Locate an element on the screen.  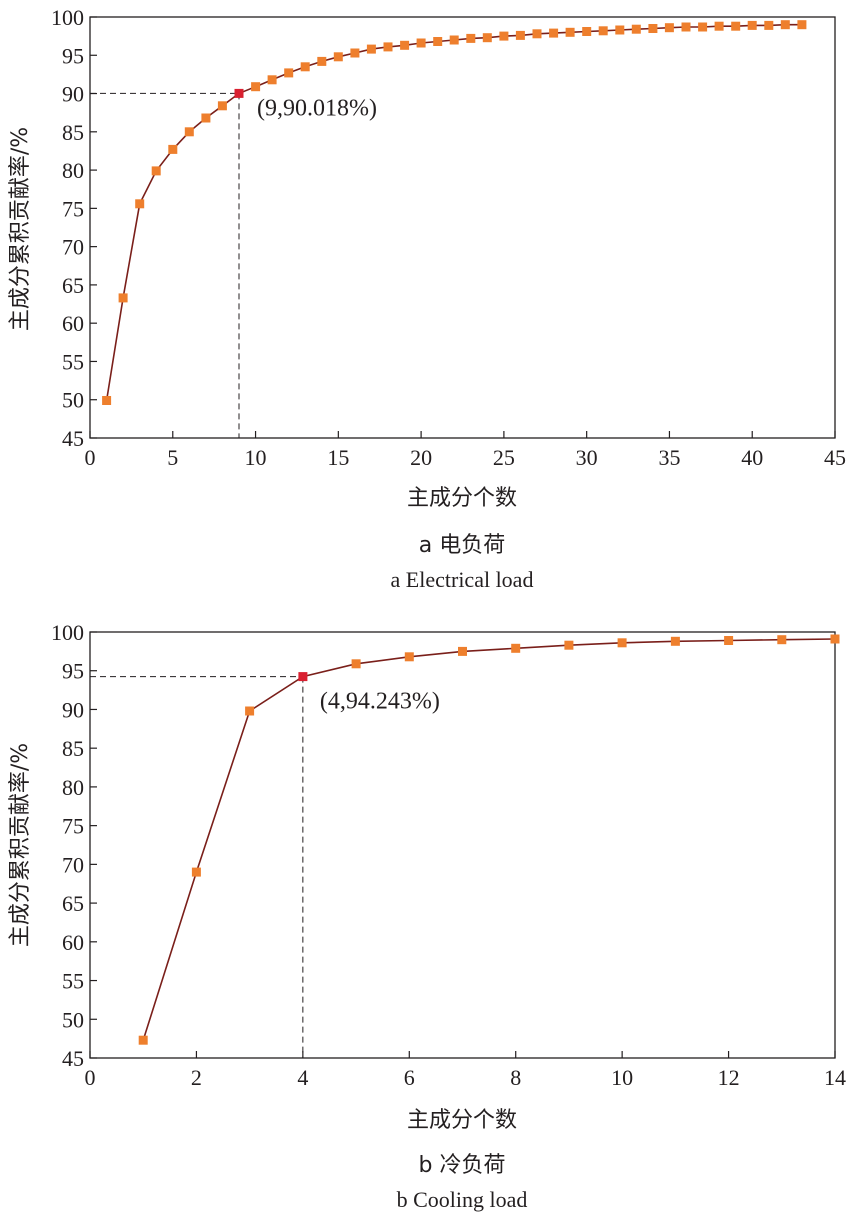
x-tick-label: 35 is located at coordinates (669, 457).